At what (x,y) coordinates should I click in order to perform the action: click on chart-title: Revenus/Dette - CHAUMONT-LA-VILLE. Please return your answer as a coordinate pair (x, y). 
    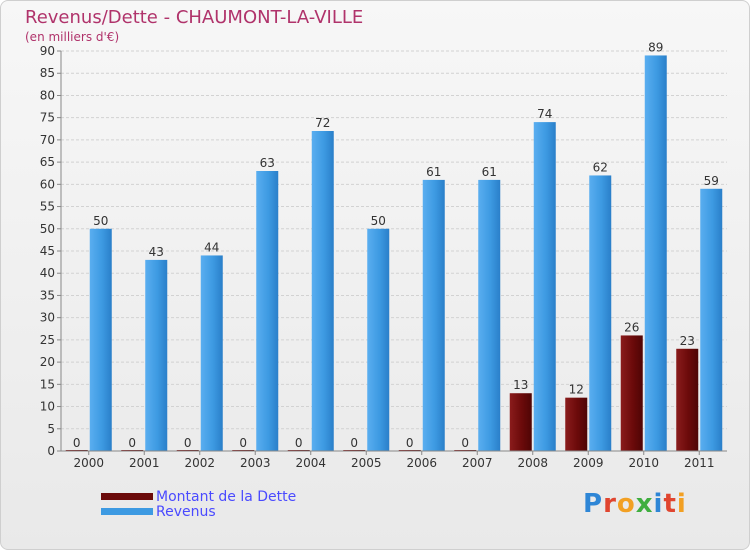
    Looking at the image, I should click on (194, 17).